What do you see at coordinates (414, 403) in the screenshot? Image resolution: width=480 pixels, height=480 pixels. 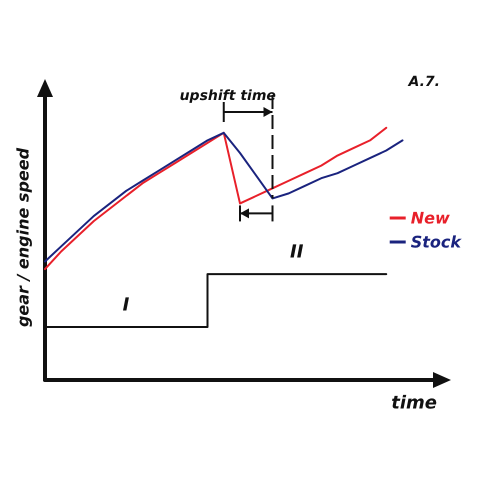 I see `x-axis-title: time` at bounding box center [414, 403].